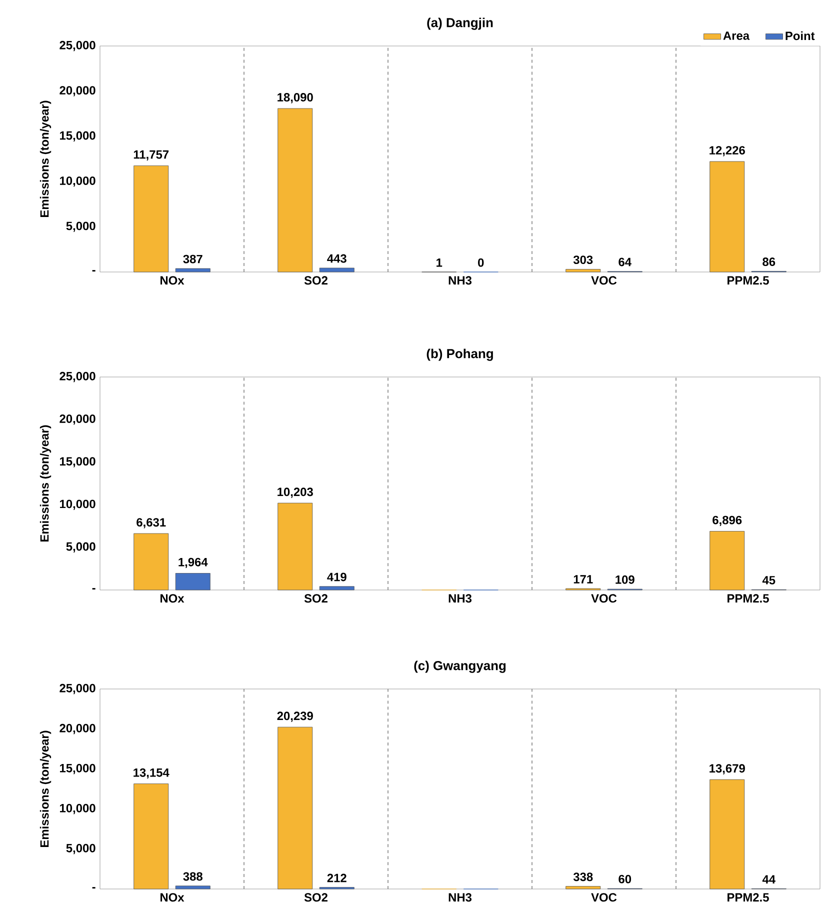 The image size is (829, 924). Describe the element at coordinates (583, 260) in the screenshot. I see `data-label: 303` at that location.